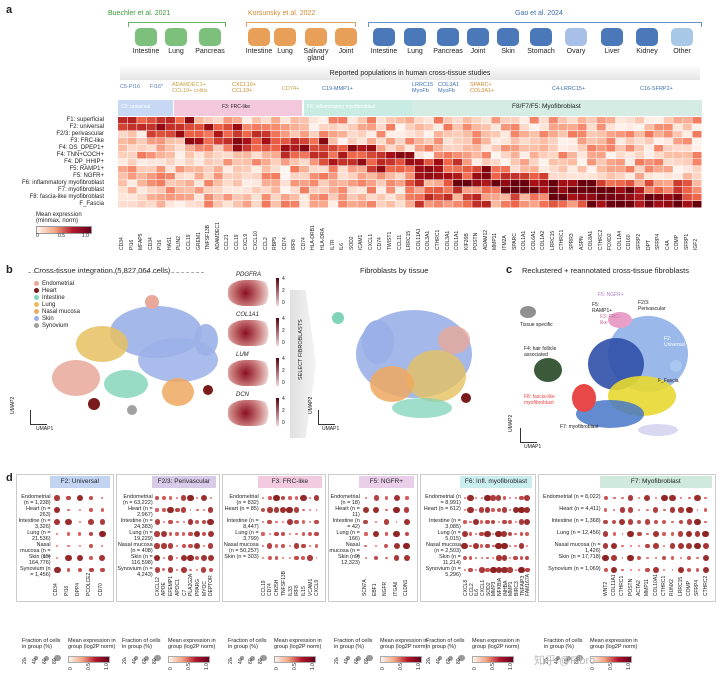 The height and width of the screenshot is (684, 720). Describe the element at coordinates (150, 243) in the screenshot. I see `heatmap-gene-label: CD34` at that location.